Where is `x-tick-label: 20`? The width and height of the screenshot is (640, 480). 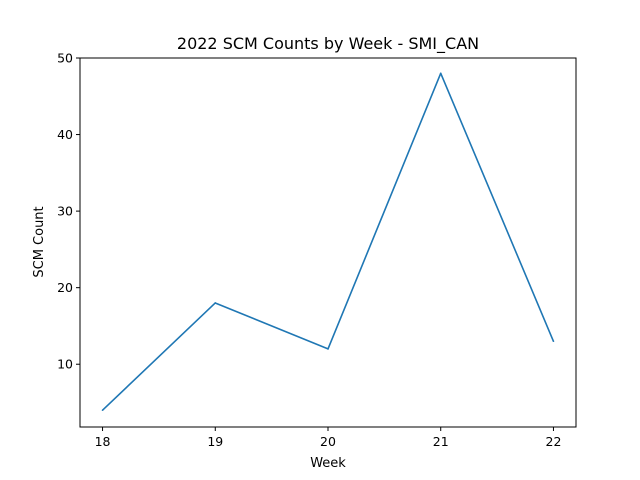 x-tick-label: 20 is located at coordinates (328, 441).